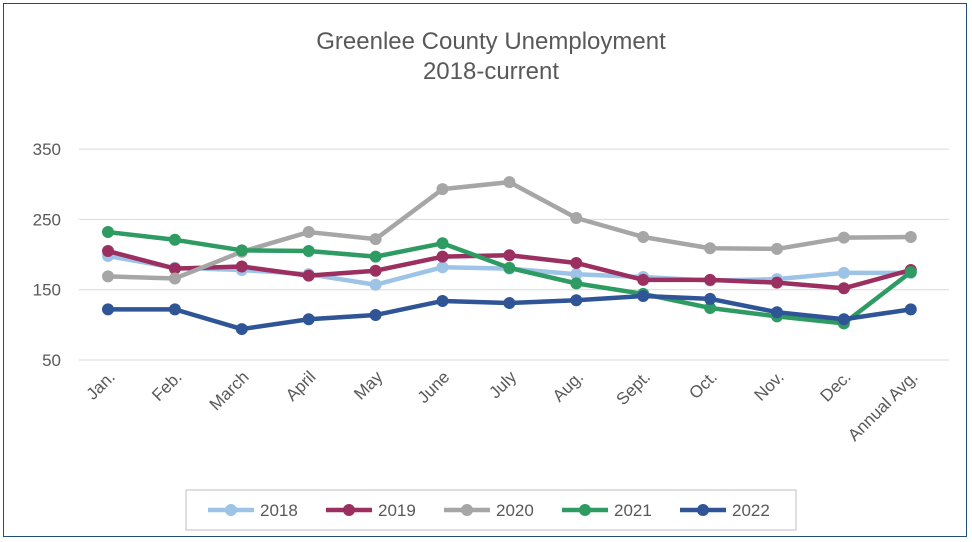 This screenshot has width=972, height=542. What do you see at coordinates (279, 510) in the screenshot?
I see `legend-label: 2018` at bounding box center [279, 510].